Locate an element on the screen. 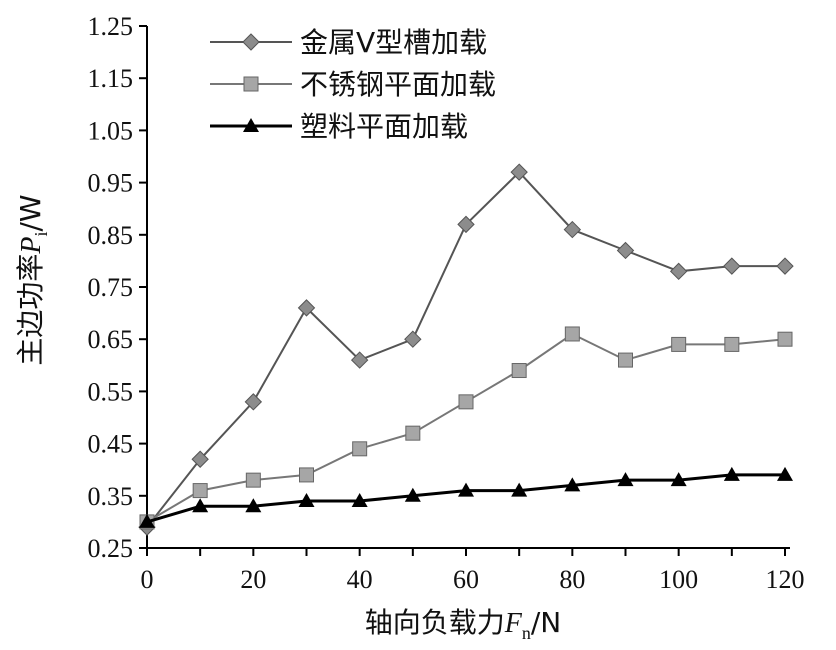 The image size is (836, 650). y-tick-label: 0.55 is located at coordinates (111, 391).